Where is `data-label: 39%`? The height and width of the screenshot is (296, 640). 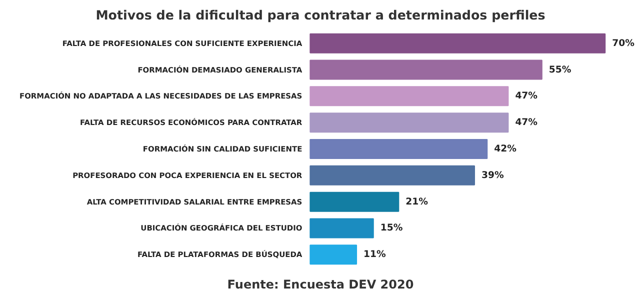 data-label: 39% is located at coordinates (492, 175).